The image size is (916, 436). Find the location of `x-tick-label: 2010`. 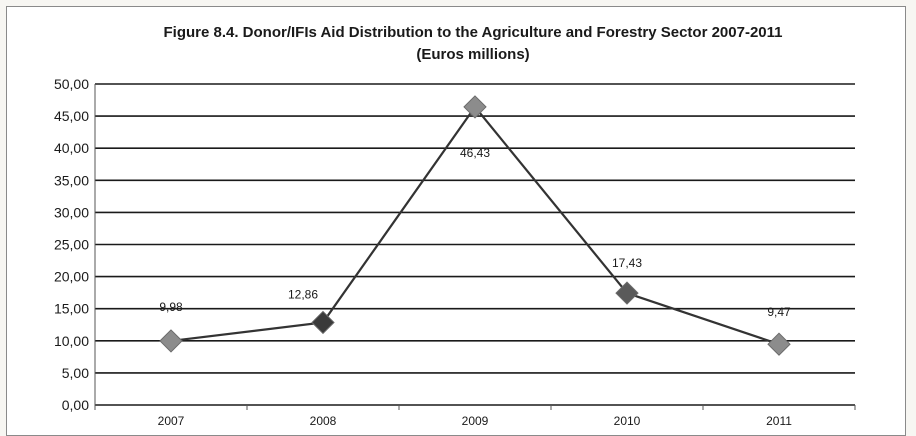

x-tick-label: 2010 is located at coordinates (627, 420).